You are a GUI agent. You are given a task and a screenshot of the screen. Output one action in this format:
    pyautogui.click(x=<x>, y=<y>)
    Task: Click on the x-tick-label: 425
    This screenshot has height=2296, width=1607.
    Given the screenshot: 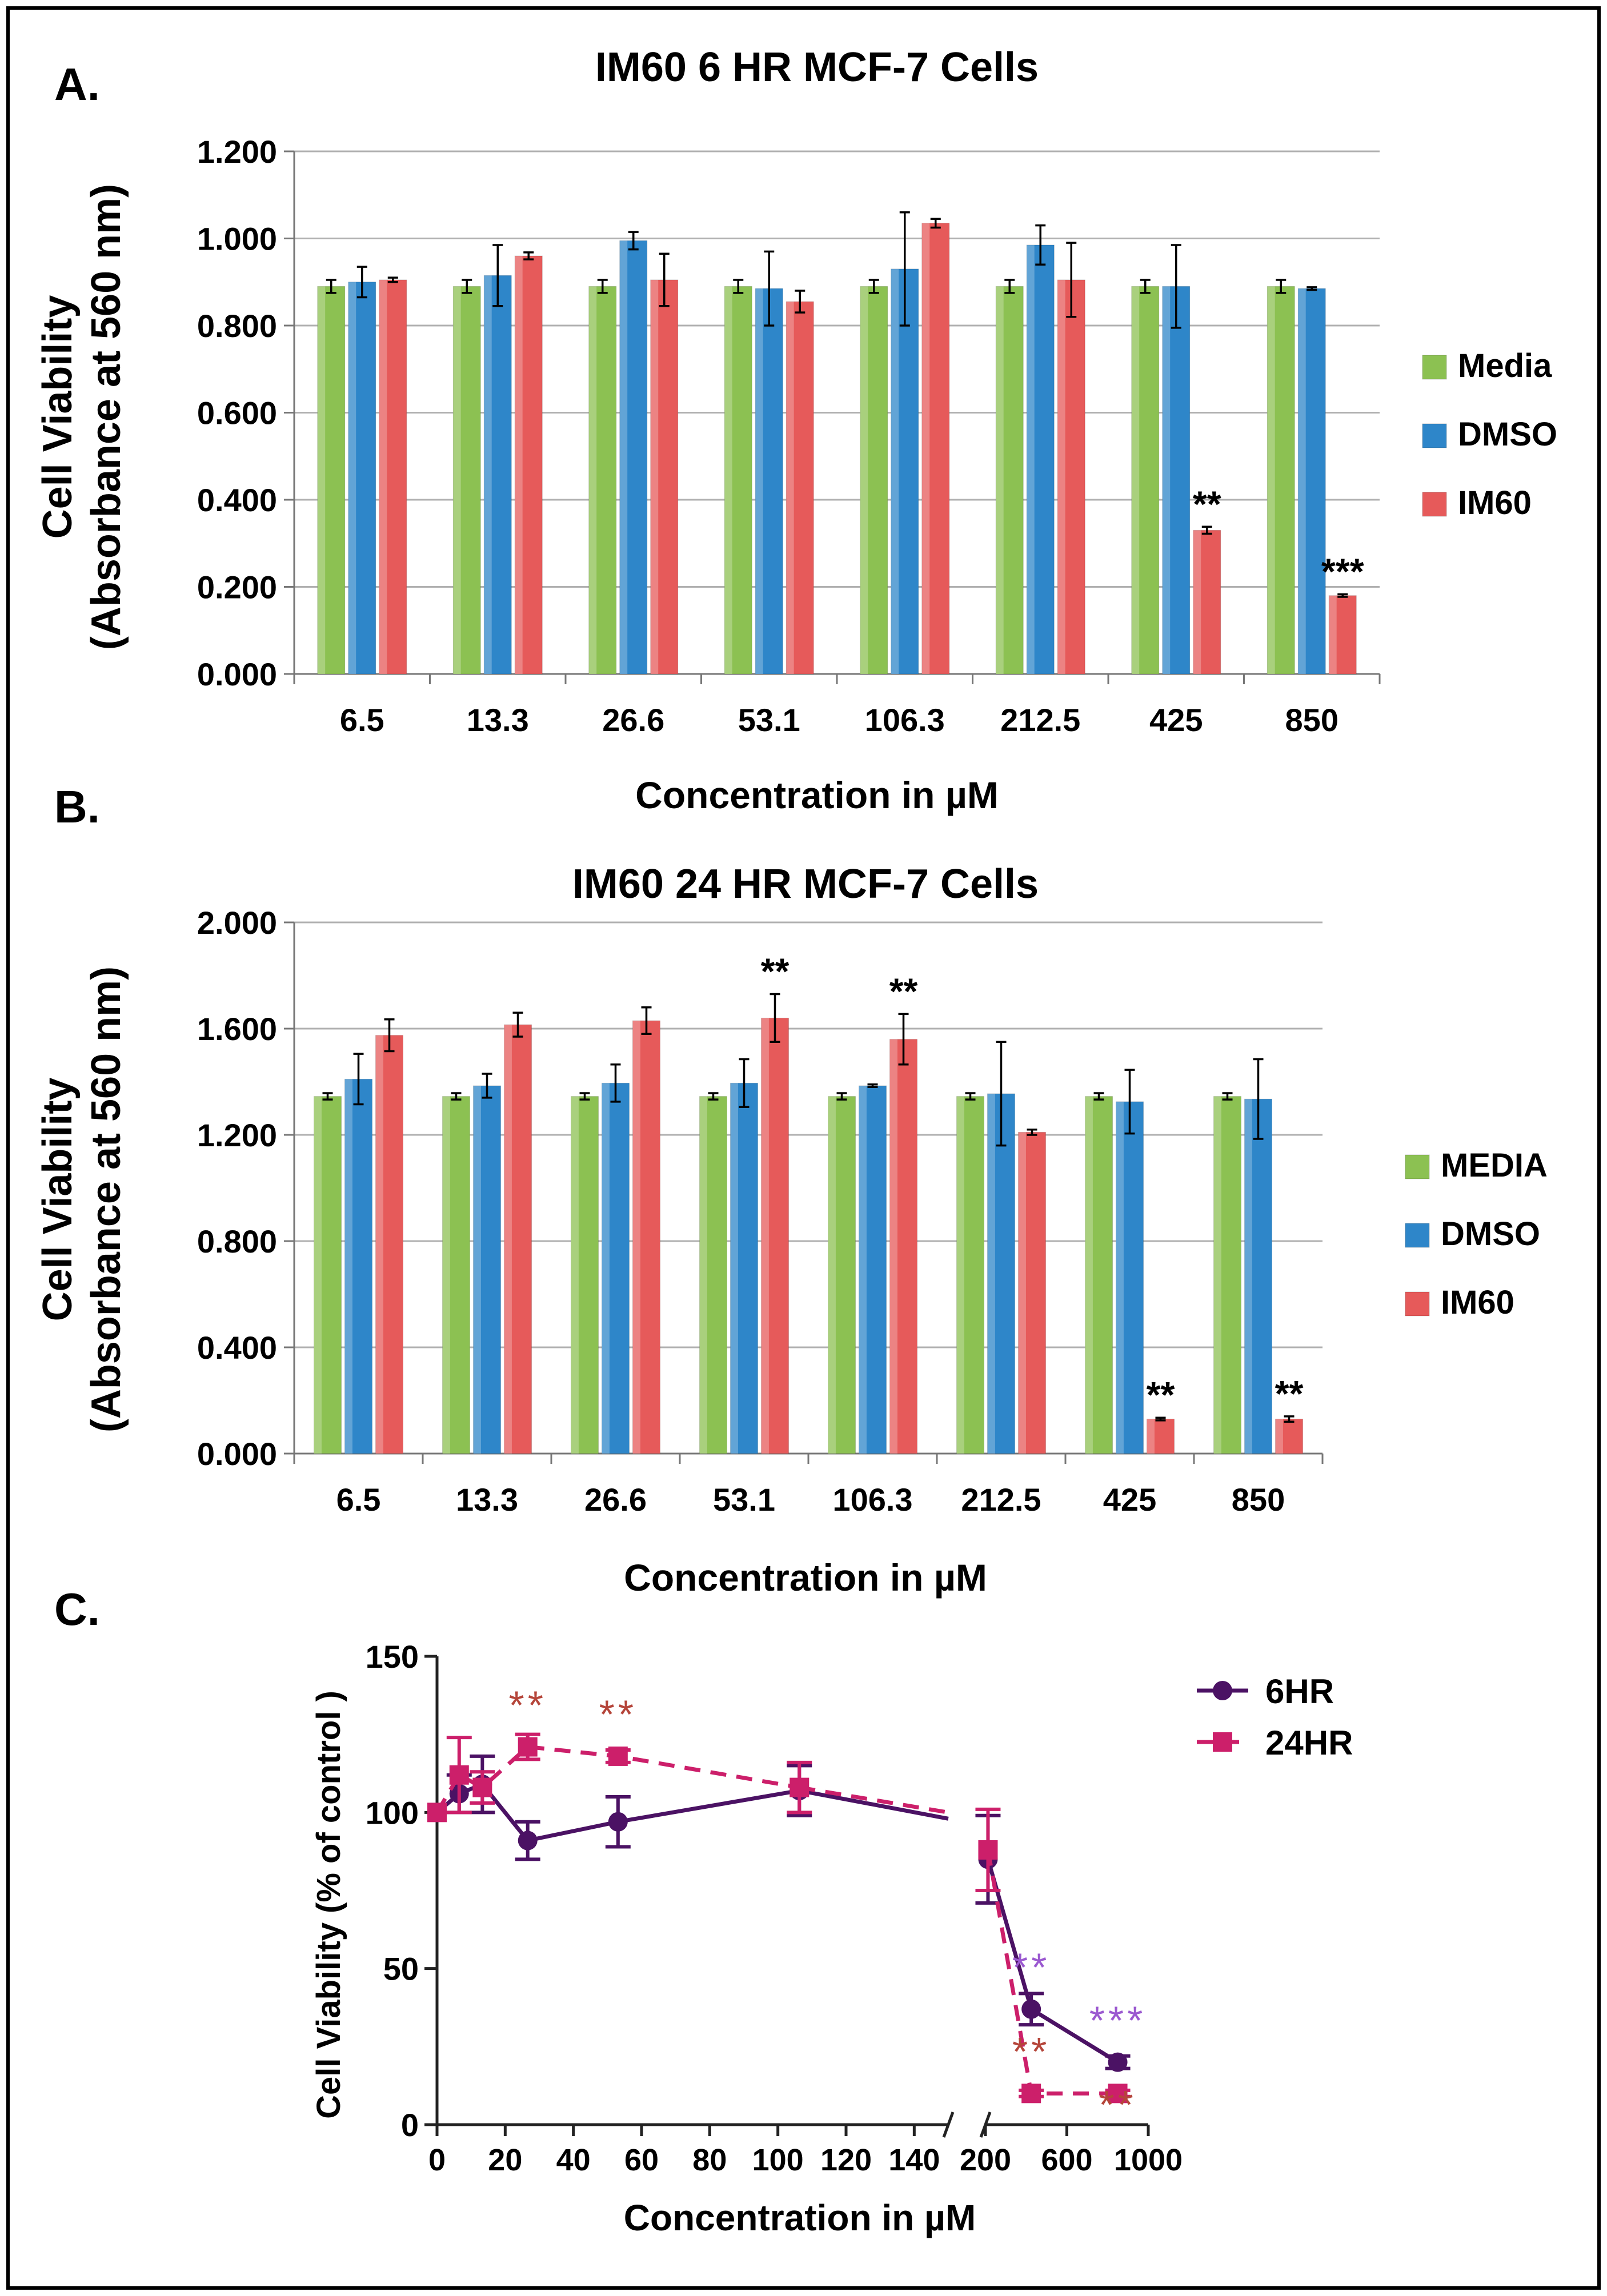 What is the action you would take?
    pyautogui.click(x=1129, y=1500)
    